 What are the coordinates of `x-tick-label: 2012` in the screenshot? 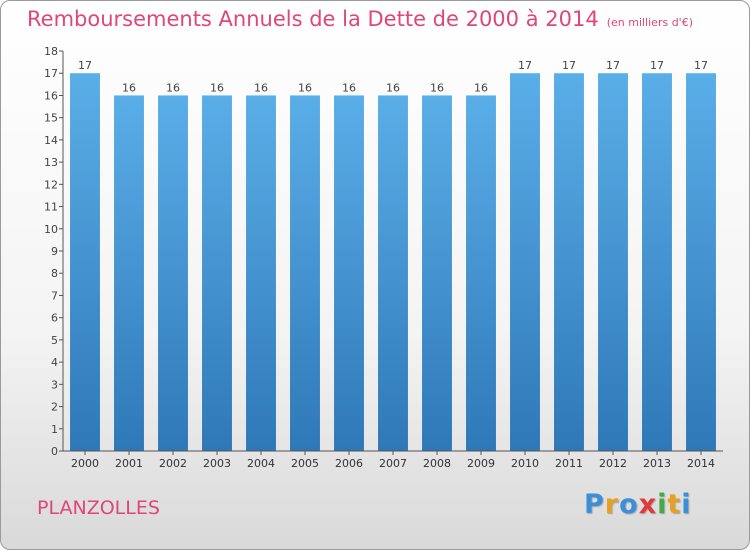 It's located at (613, 463).